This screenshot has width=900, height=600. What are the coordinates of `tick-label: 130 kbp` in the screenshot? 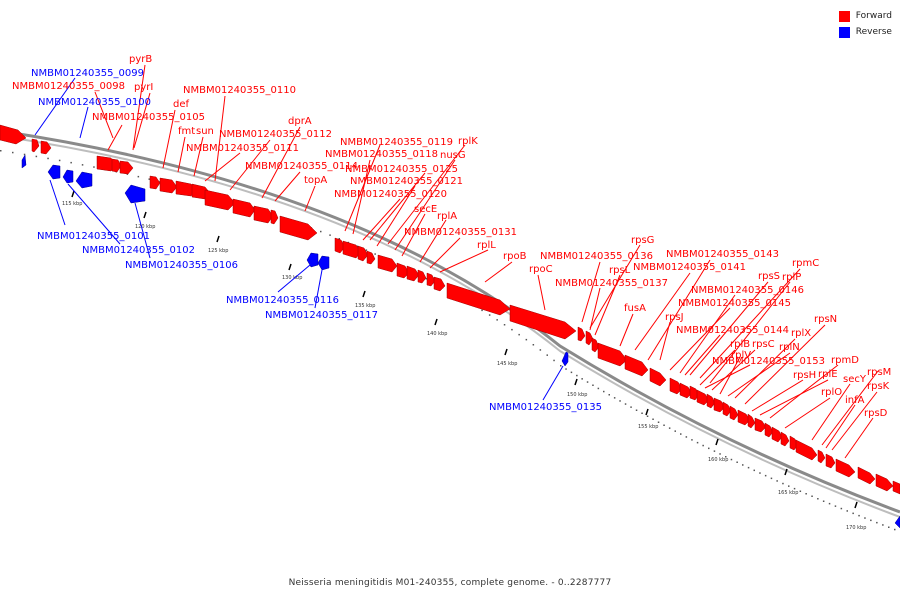 It's located at (292, 278).